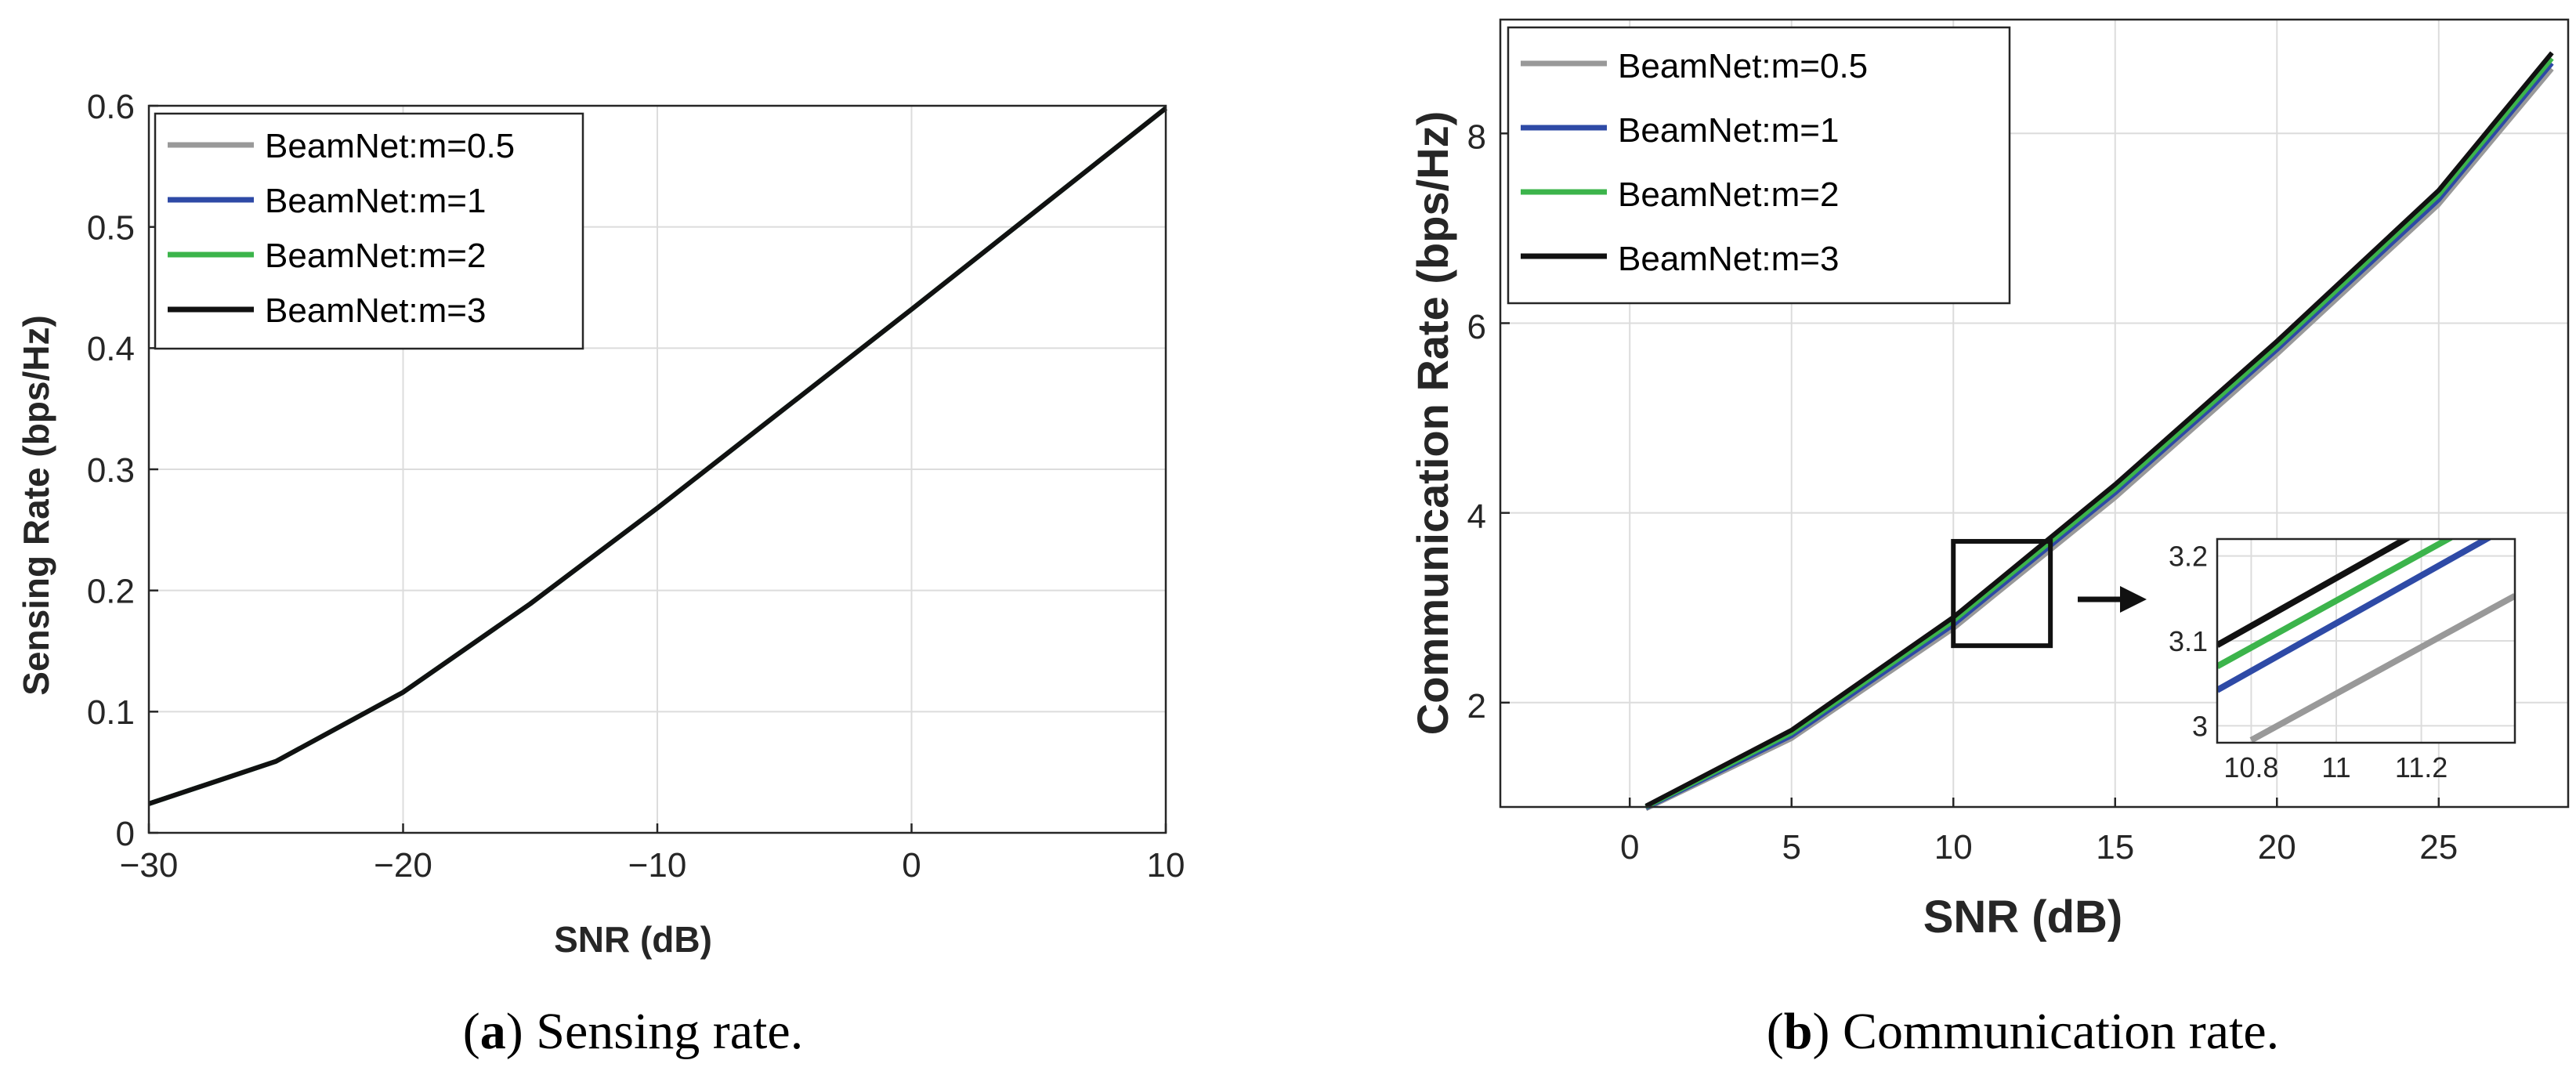 This screenshot has height=1071, width=2576. Describe the element at coordinates (1630, 847) in the screenshot. I see `b-x-tick-label: 0` at that location.